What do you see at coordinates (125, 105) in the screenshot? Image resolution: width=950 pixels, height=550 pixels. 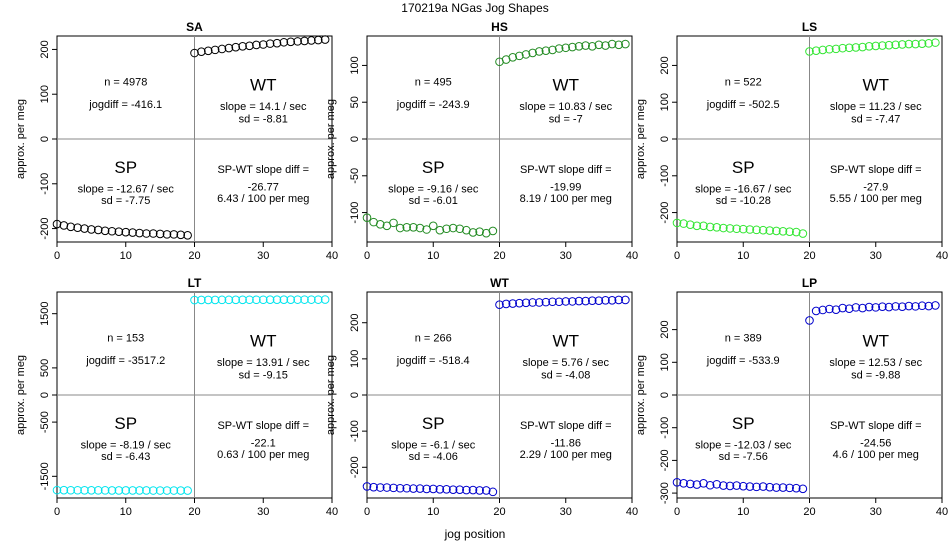 I see `annotation-jogdiff: jogdiff = -416.1` at bounding box center [125, 105].